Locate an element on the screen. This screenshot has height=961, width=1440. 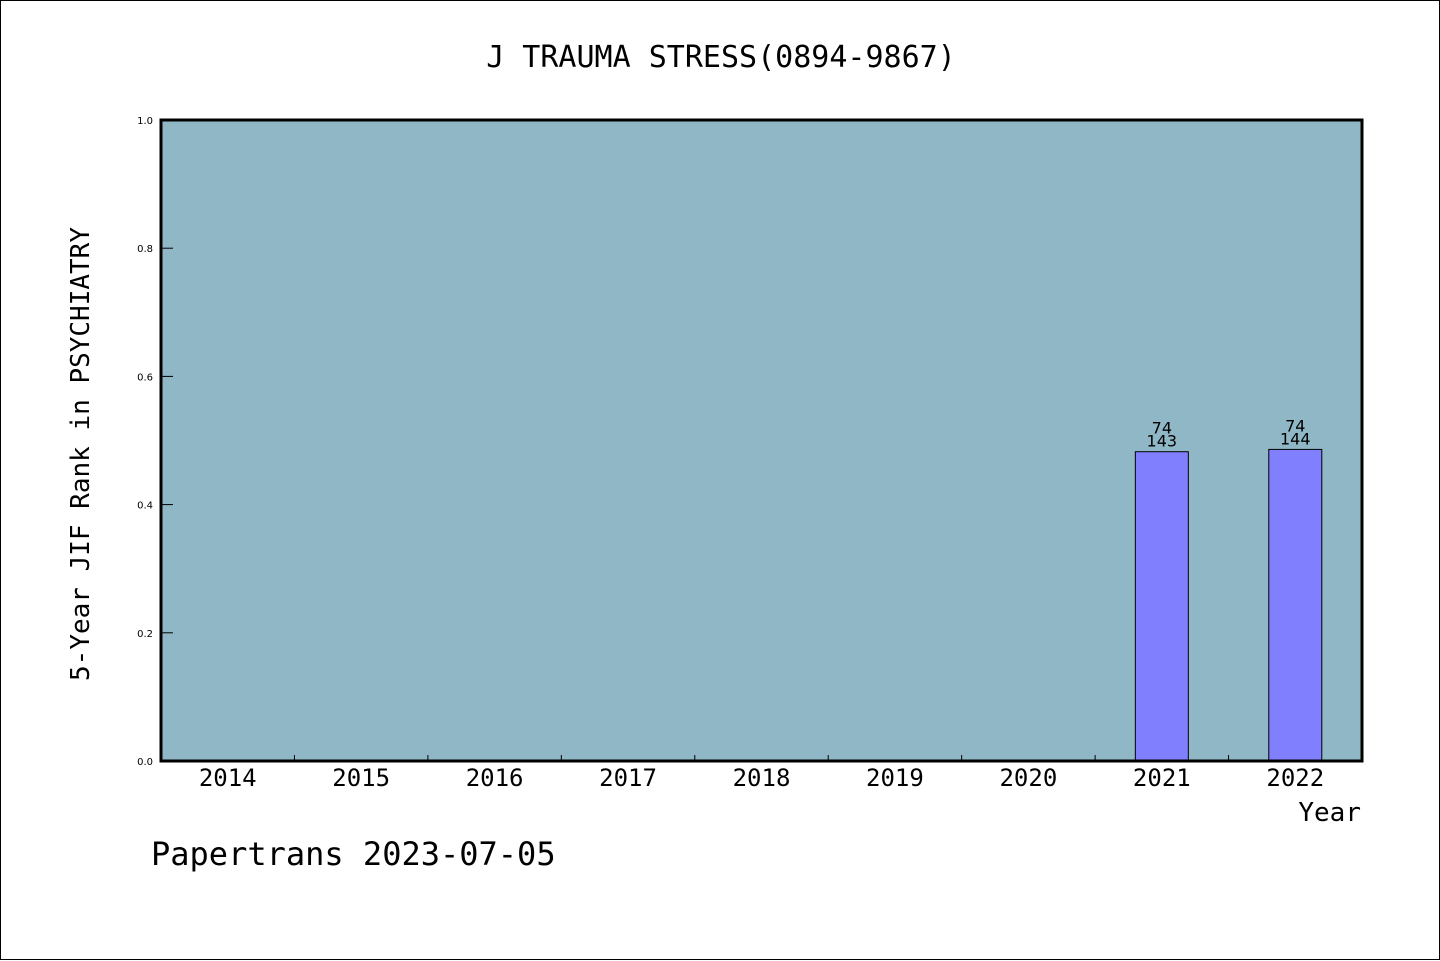
x-tick-label-2018: 2018 is located at coordinates (762, 778).